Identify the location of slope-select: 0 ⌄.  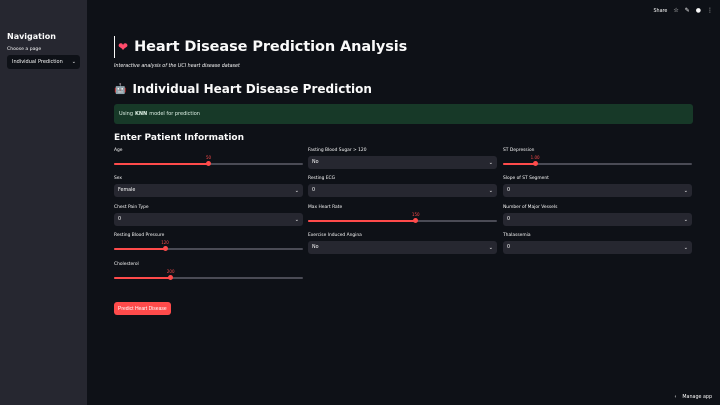
(597, 190).